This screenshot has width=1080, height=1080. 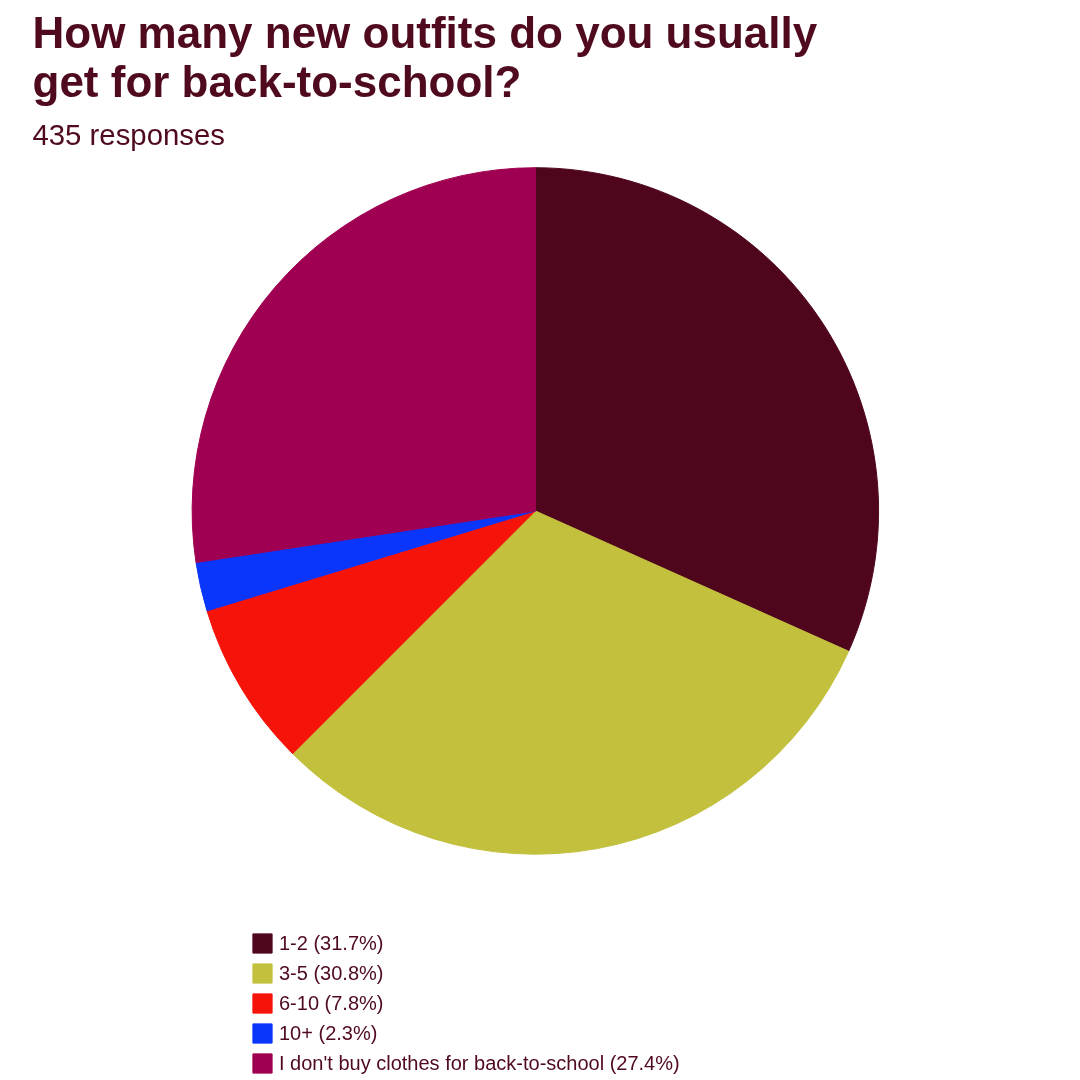 What do you see at coordinates (425, 56) in the screenshot?
I see `chart-title: How many new outfits do you usually get for back-to-school?` at bounding box center [425, 56].